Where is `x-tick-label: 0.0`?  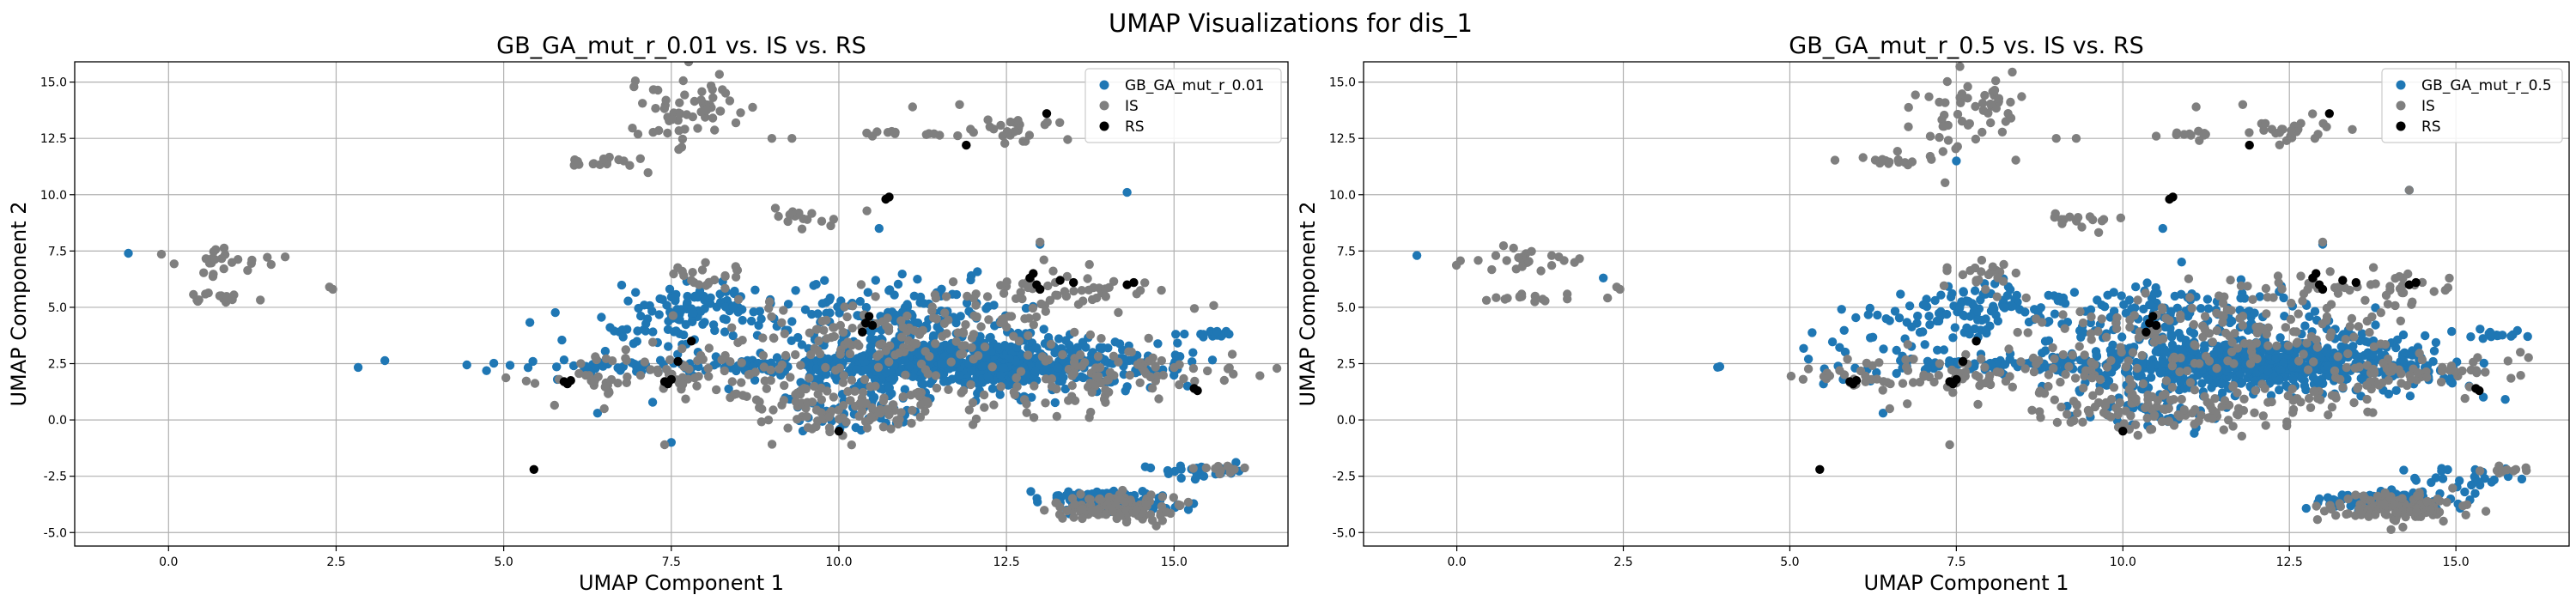 x-tick-label: 0.0 is located at coordinates (1456, 562).